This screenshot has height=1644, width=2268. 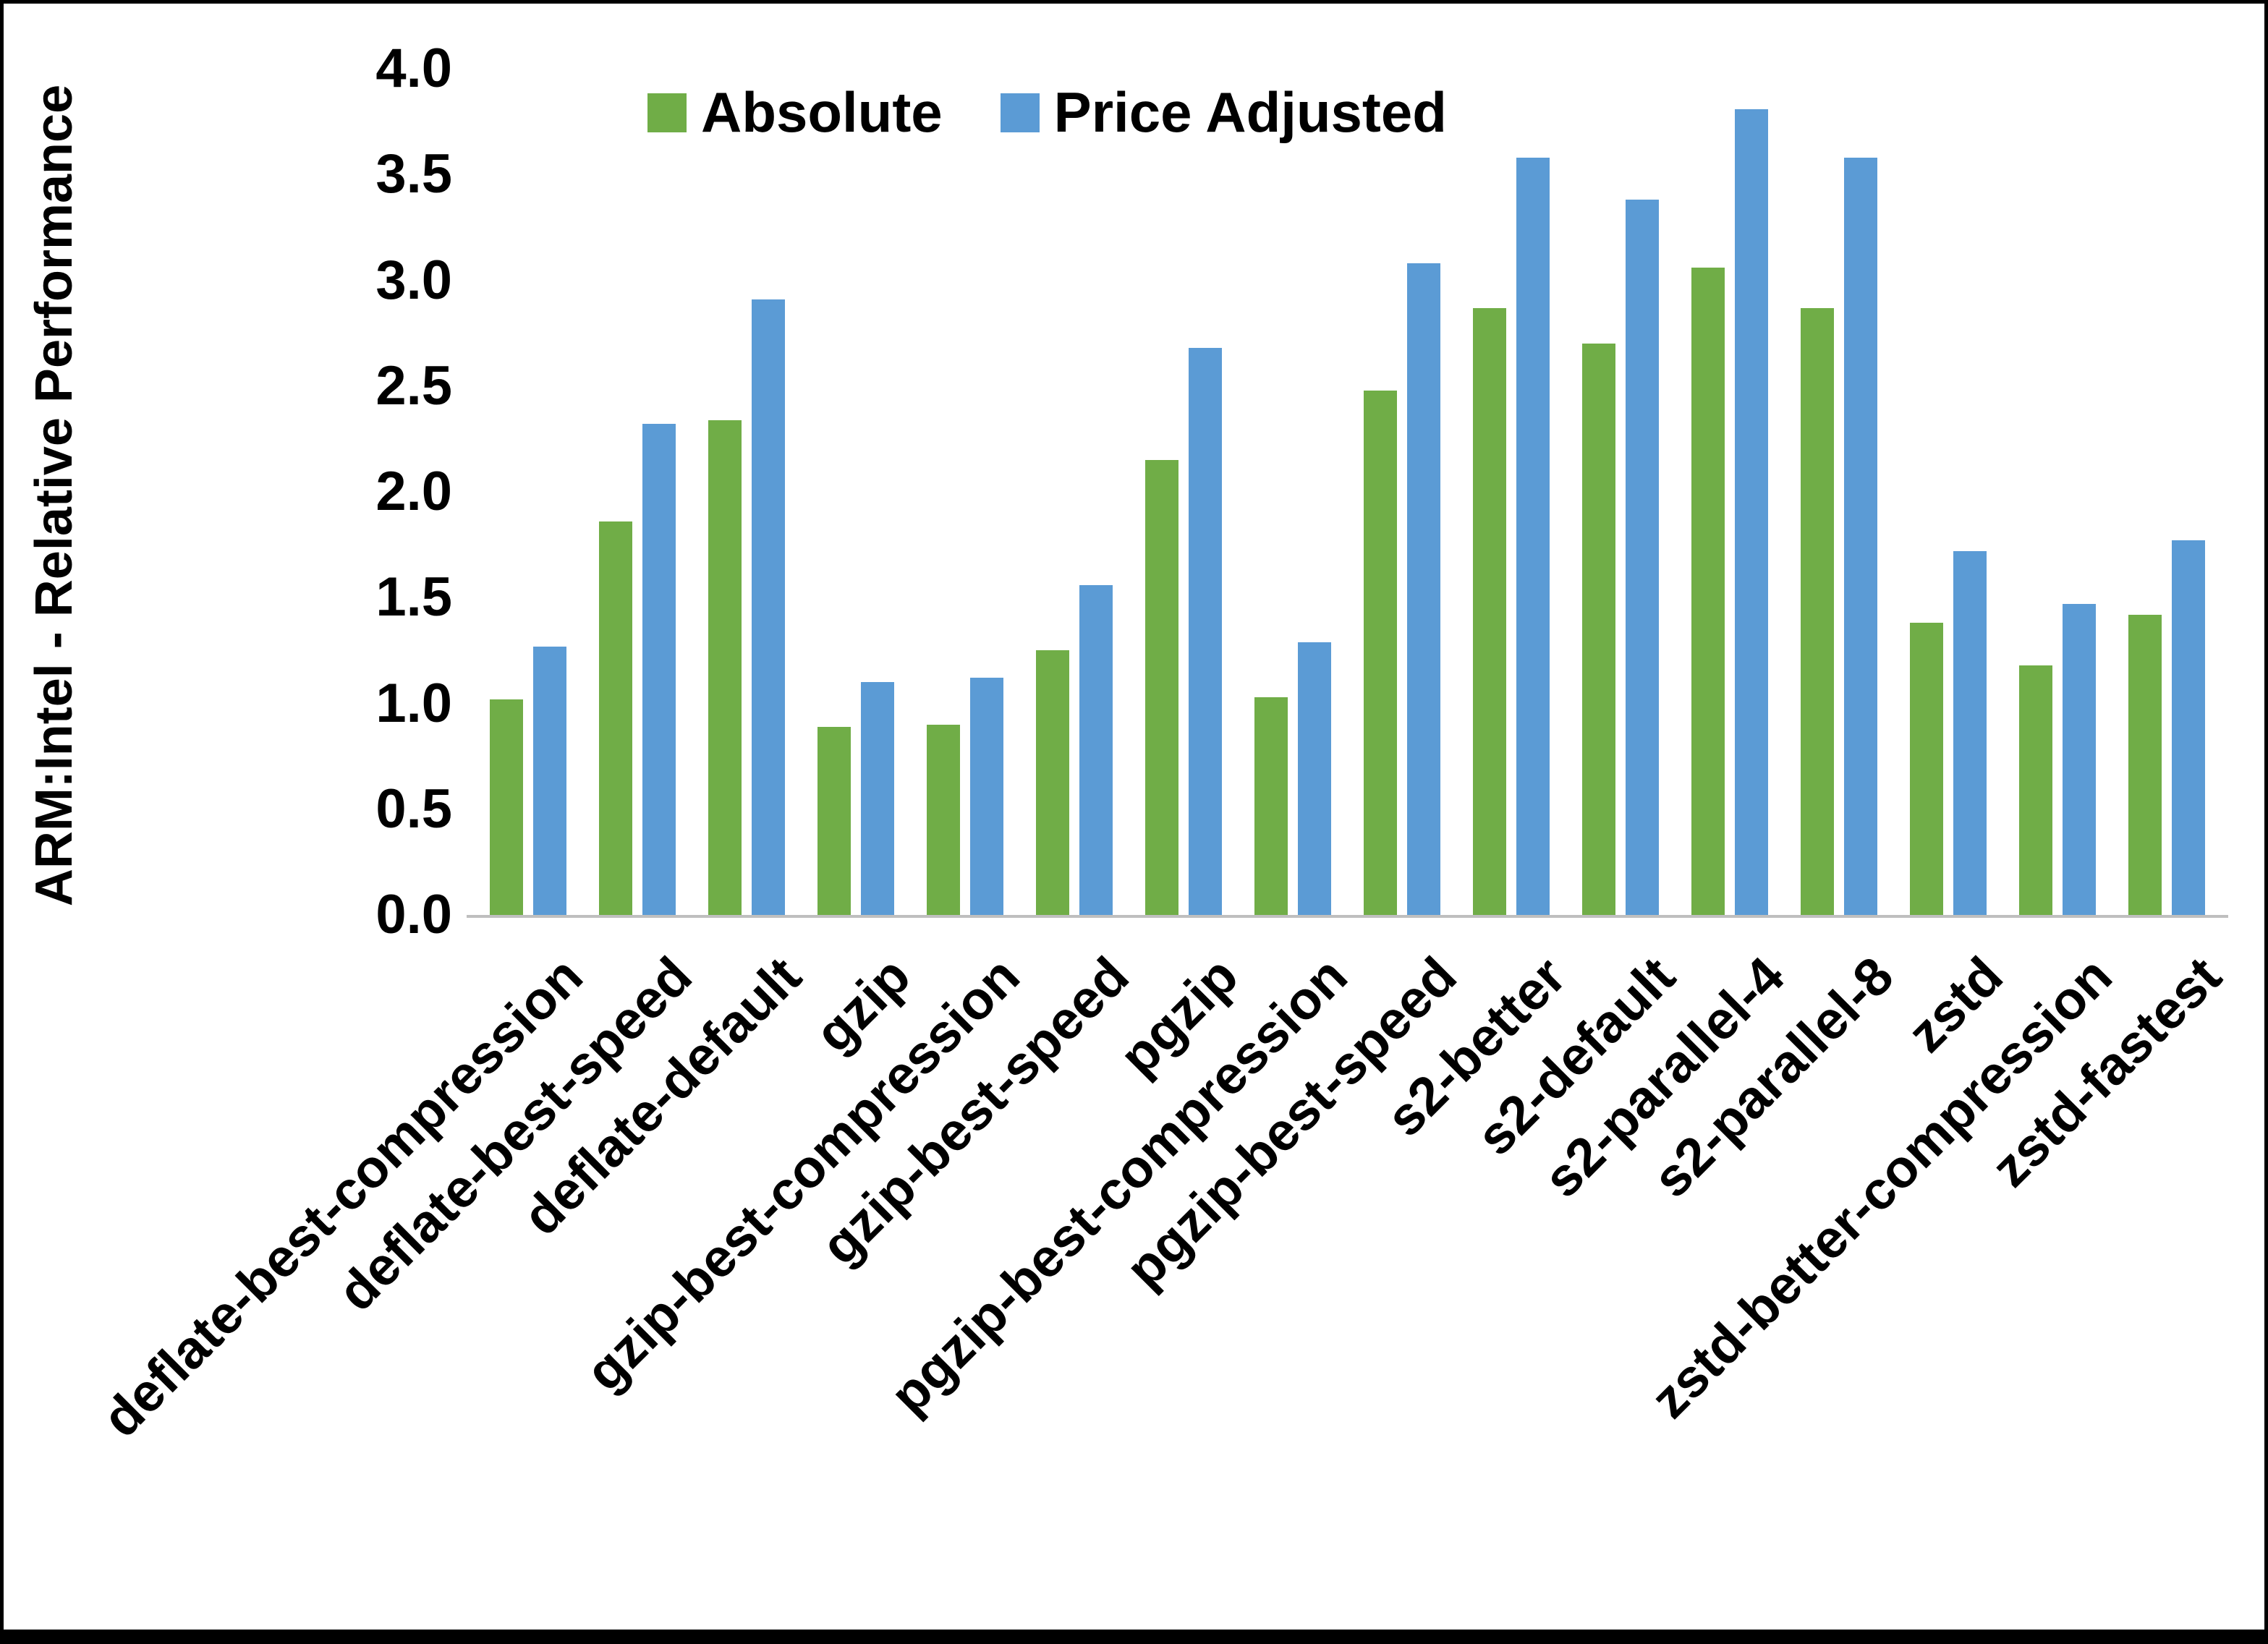 I want to click on y-tick-label: 0.0, so click(x=413, y=914).